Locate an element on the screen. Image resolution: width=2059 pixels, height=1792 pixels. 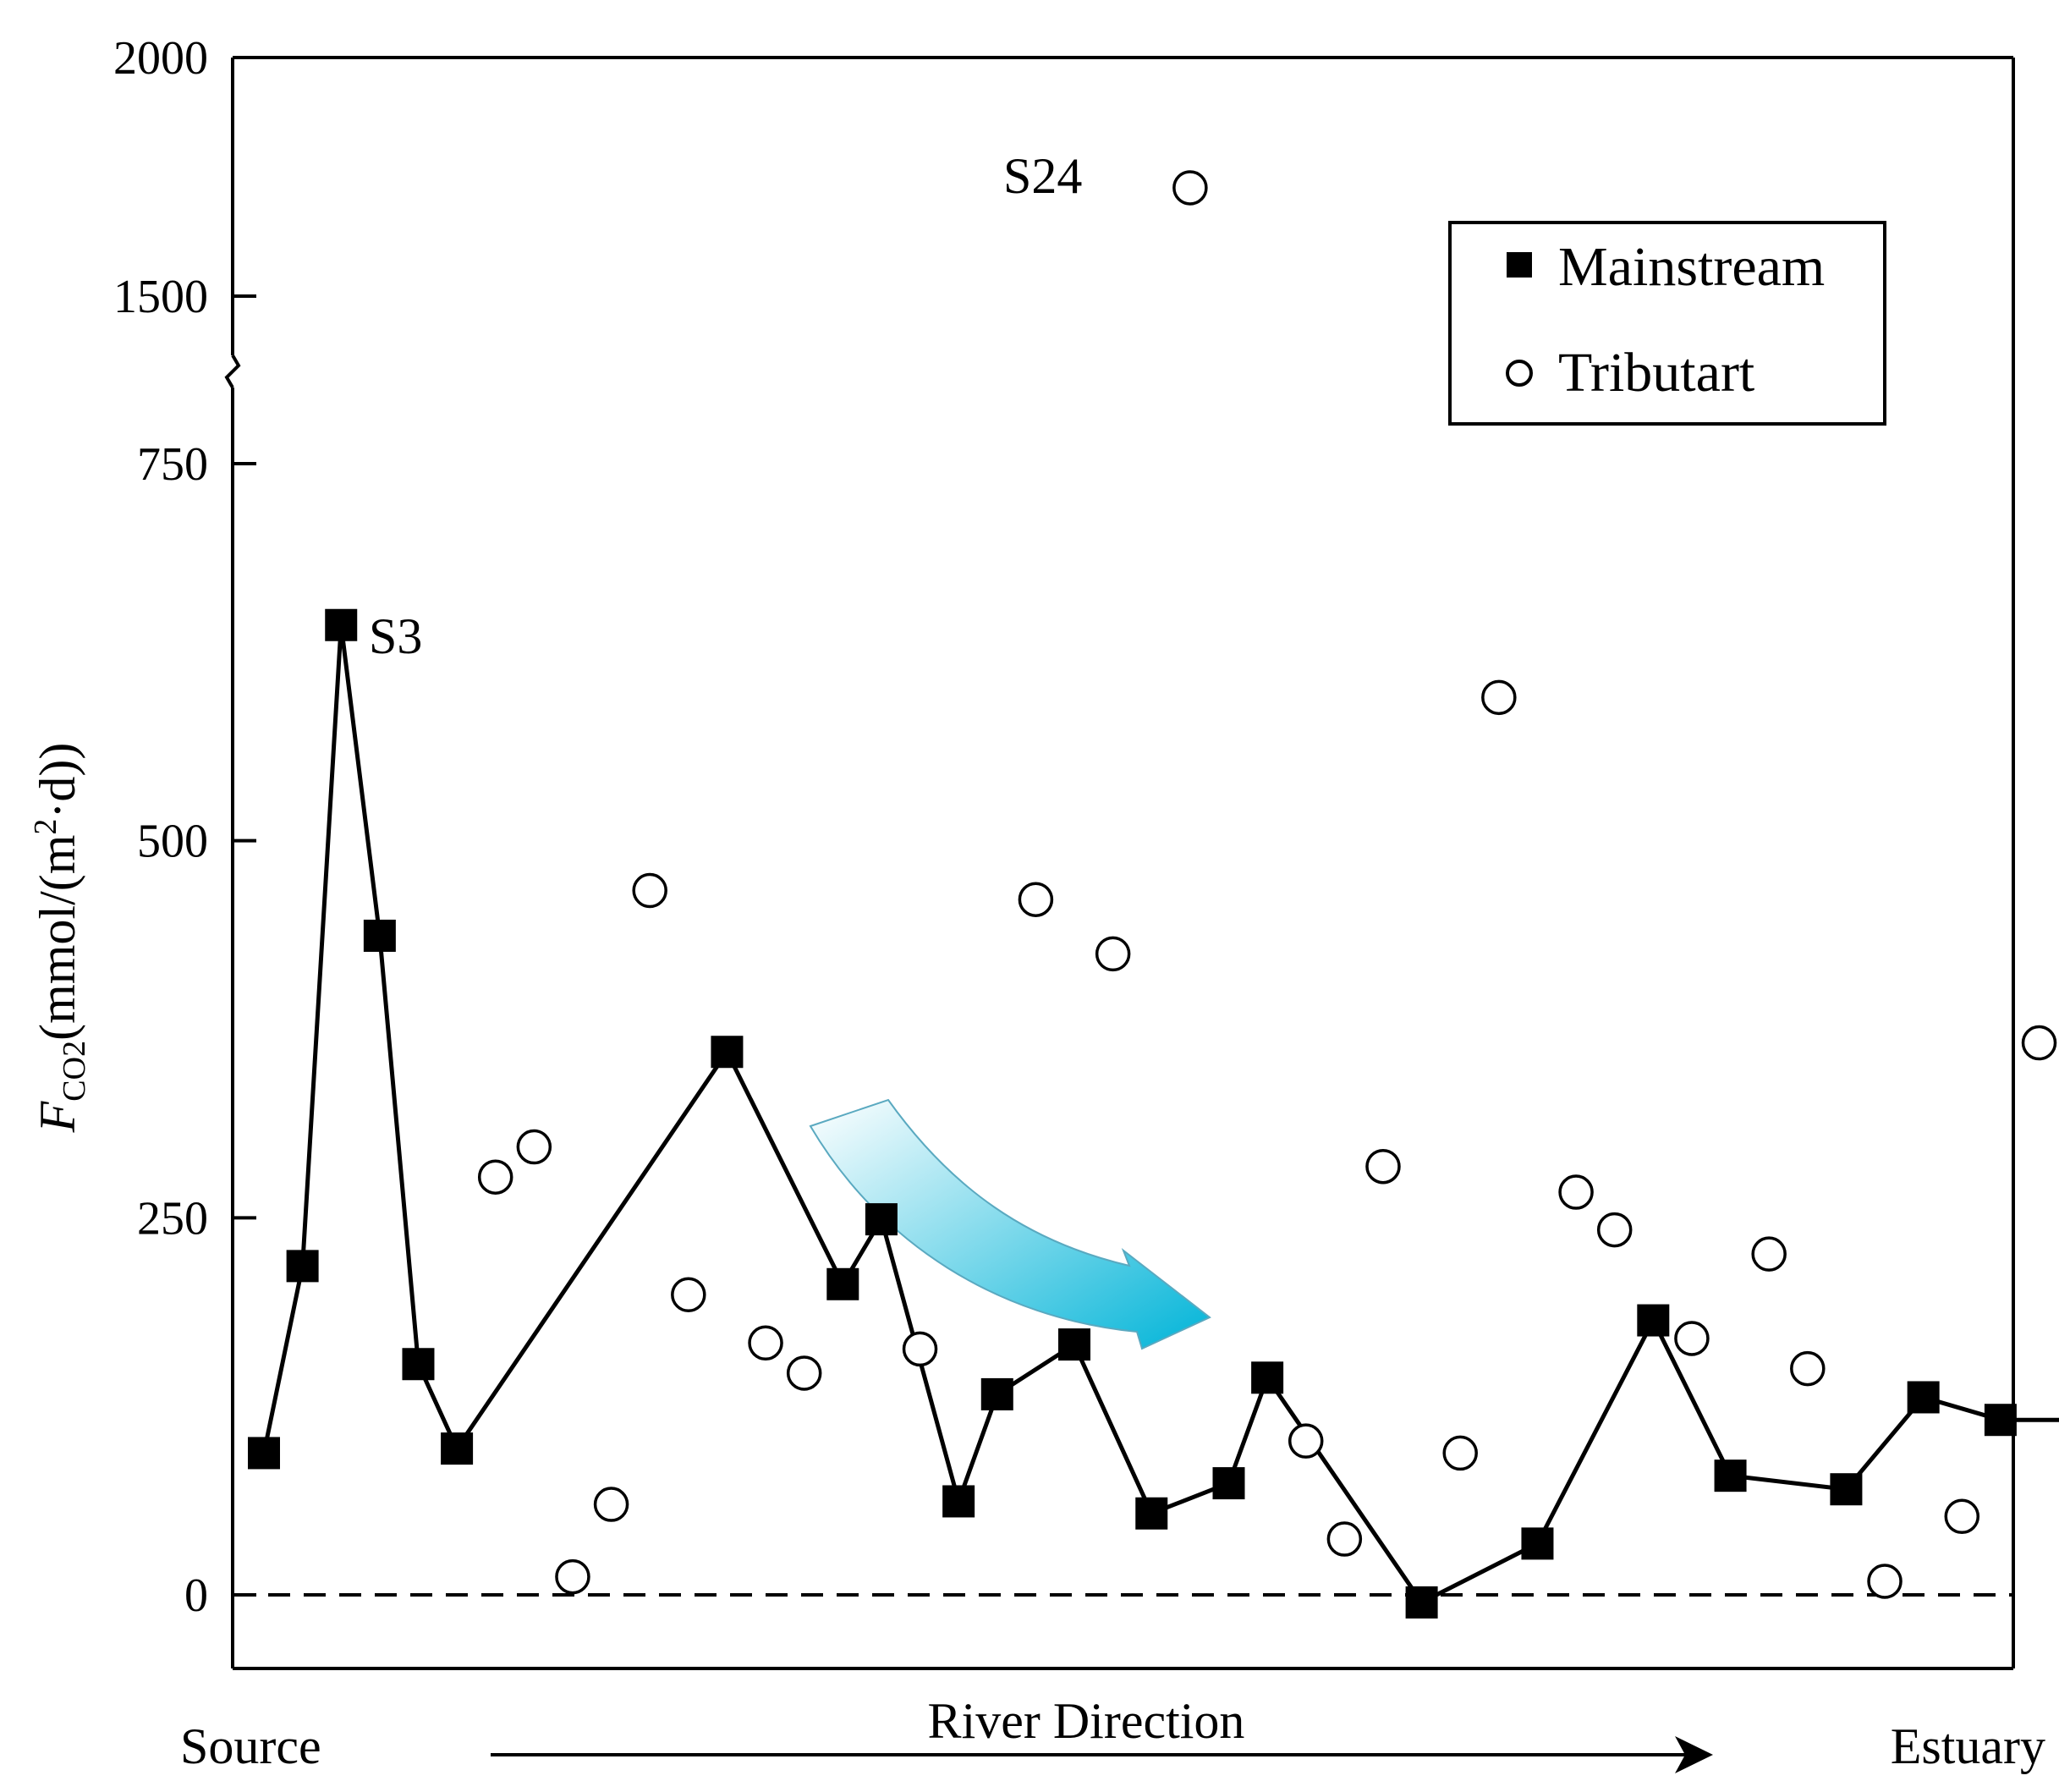
y-tick-label: 750 is located at coordinates (172, 464).